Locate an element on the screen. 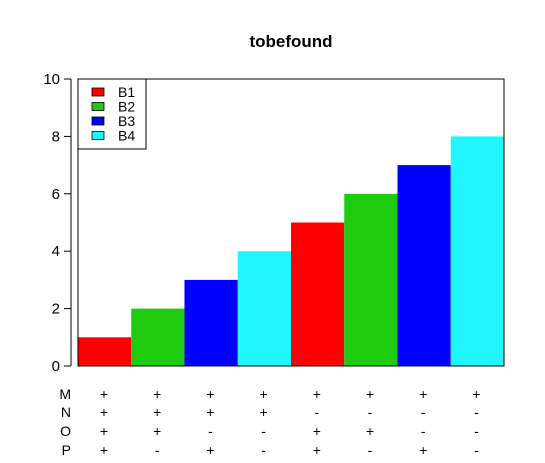  factor-label-P: P is located at coordinates (66, 450).